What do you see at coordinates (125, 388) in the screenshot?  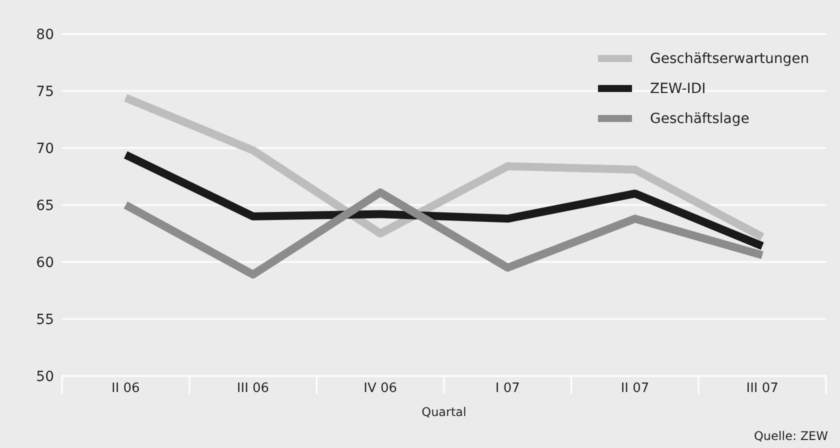 I see `x-tick-label: II 06` at bounding box center [125, 388].